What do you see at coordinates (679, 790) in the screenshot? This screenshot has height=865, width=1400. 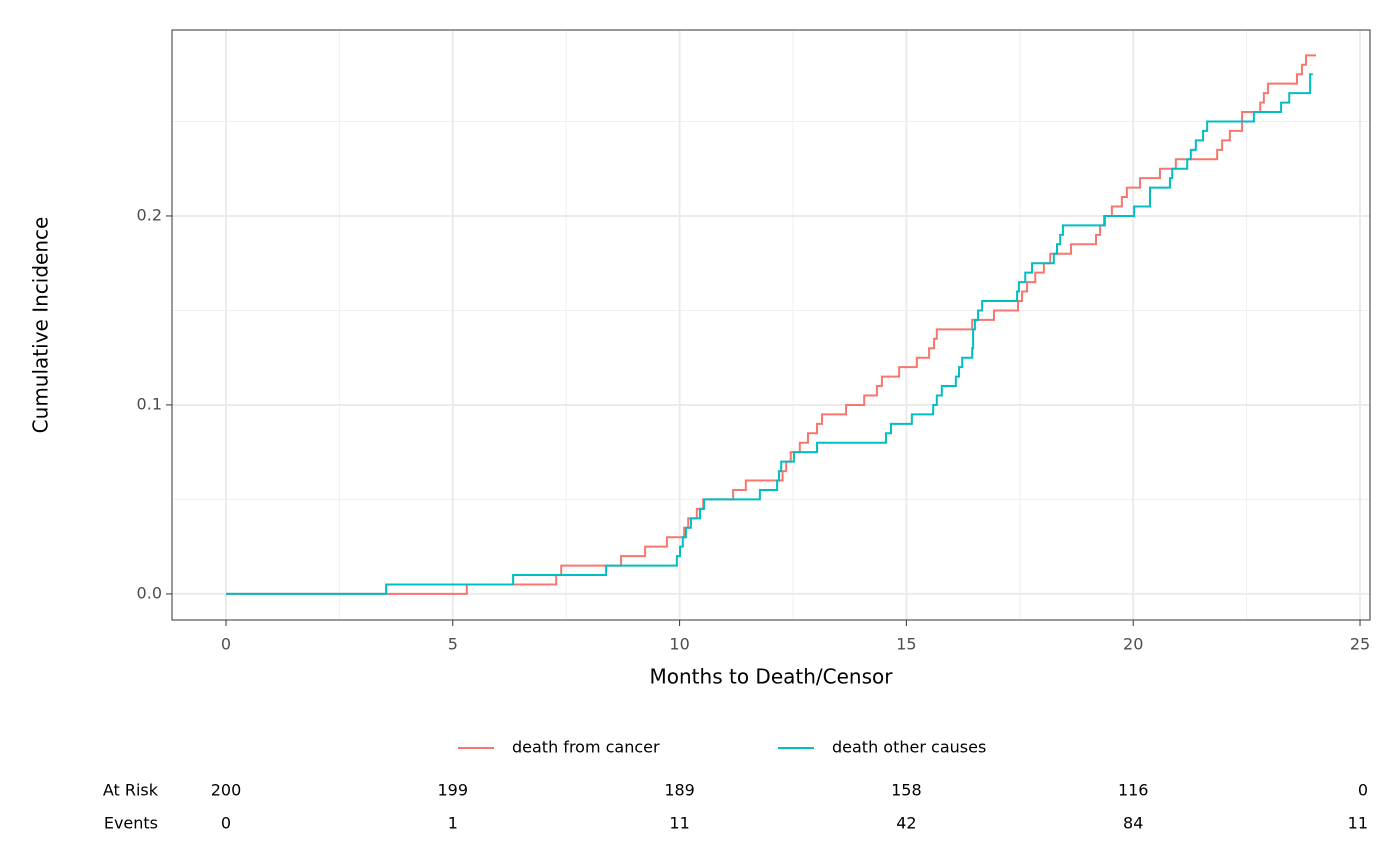 I see `risk-value: 189` at bounding box center [679, 790].